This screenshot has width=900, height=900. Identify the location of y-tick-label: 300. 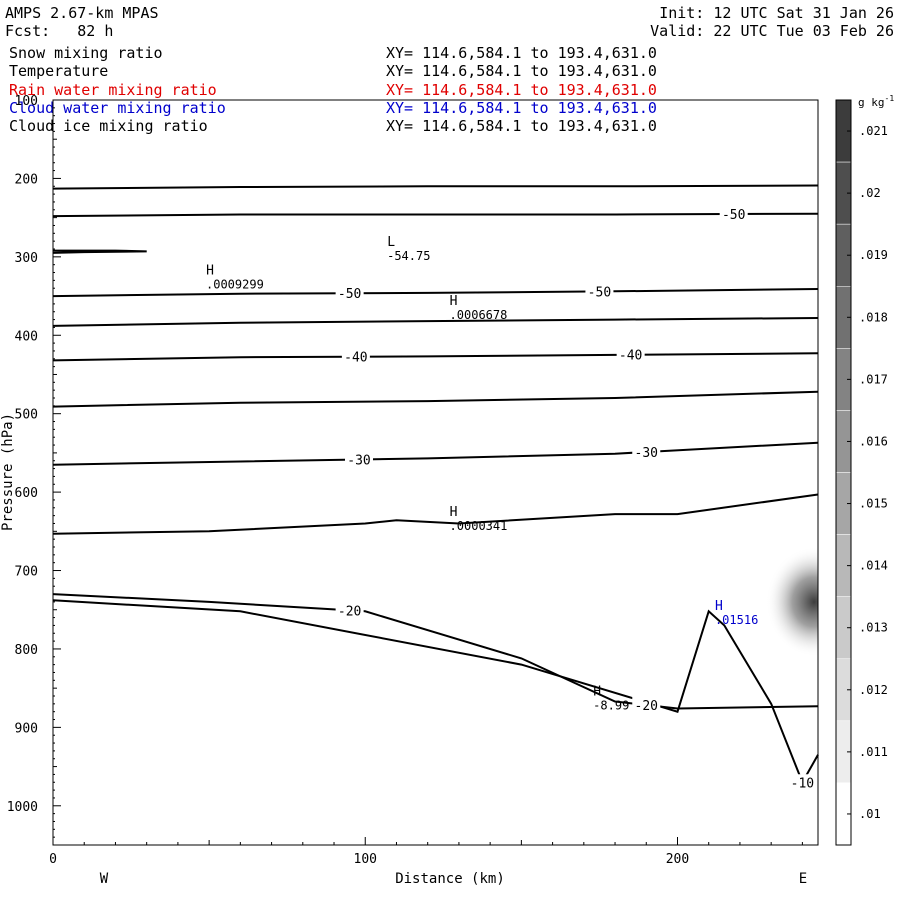
(26, 258).